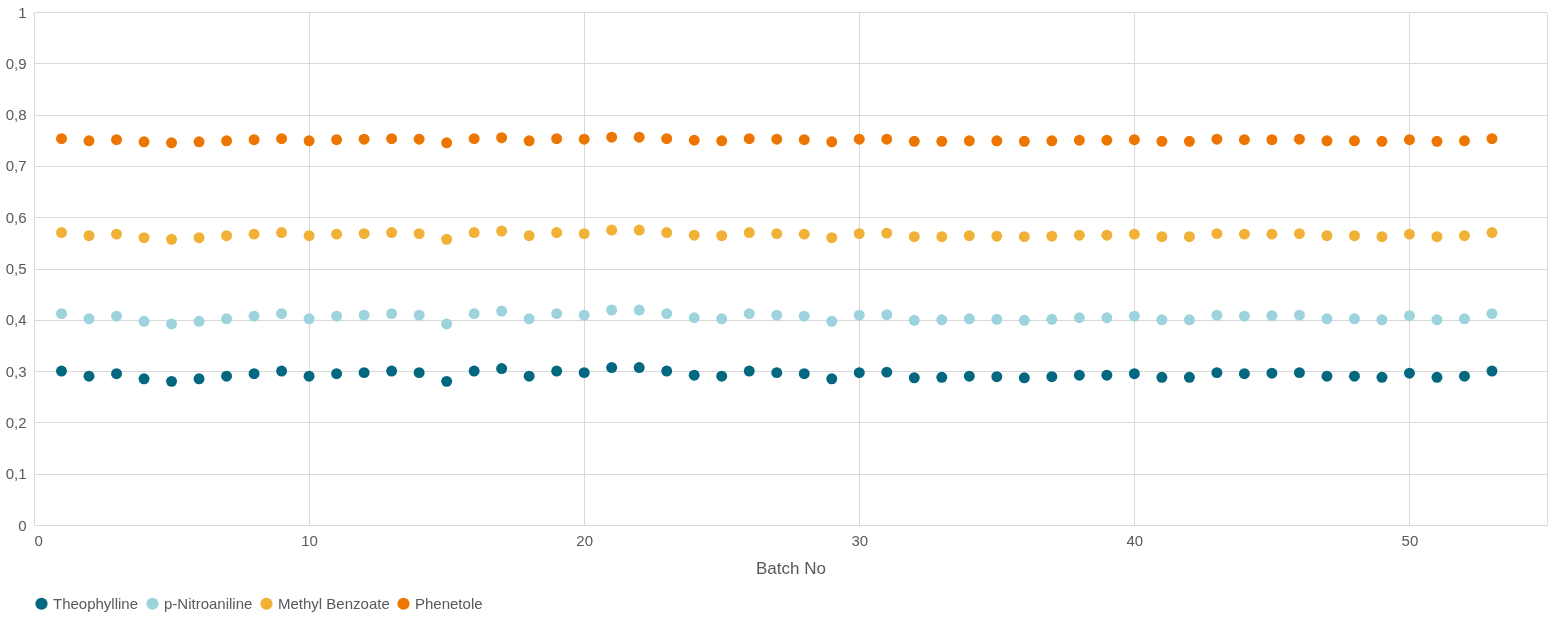 This screenshot has width=1562, height=627. Describe the element at coordinates (585, 540) in the screenshot. I see `x-tick-label: 20` at that location.